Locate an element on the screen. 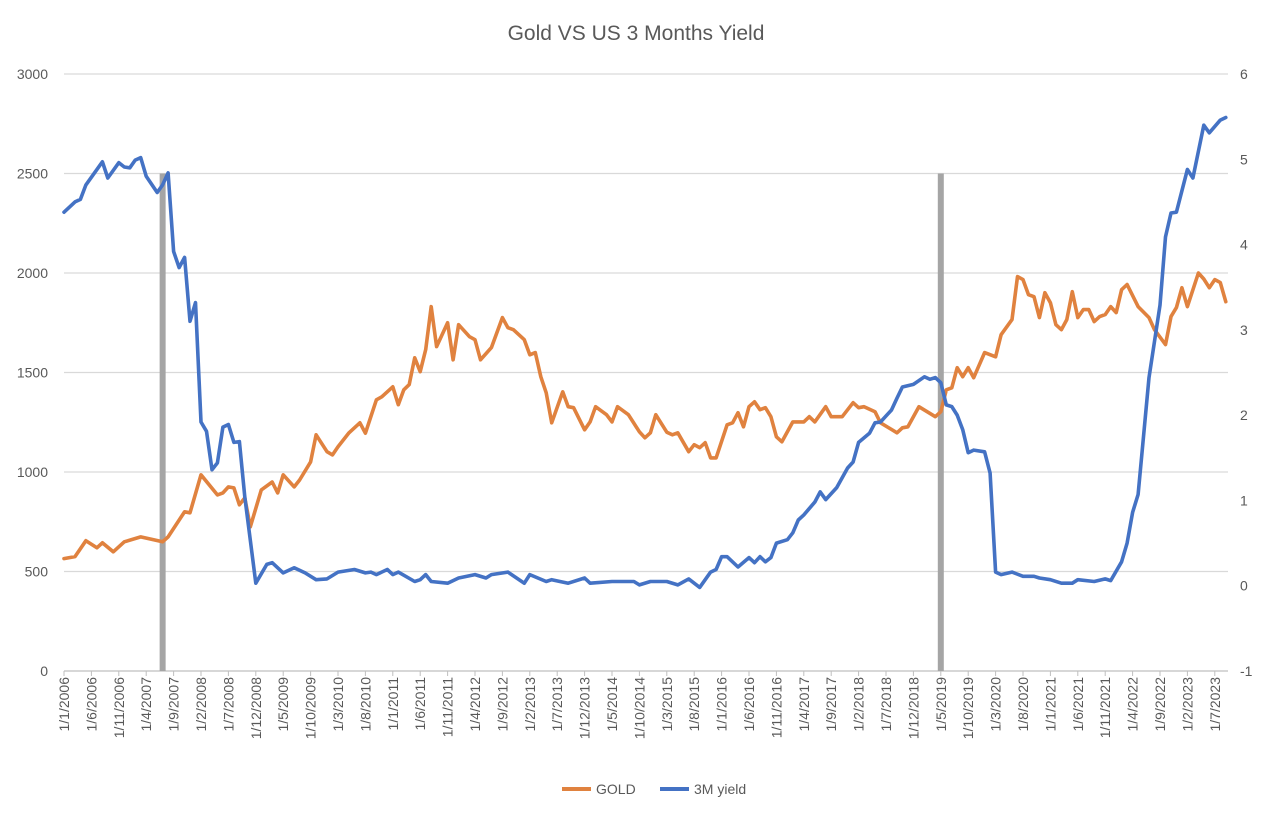  x-tick-label: 1/3/2010 is located at coordinates (338, 704).